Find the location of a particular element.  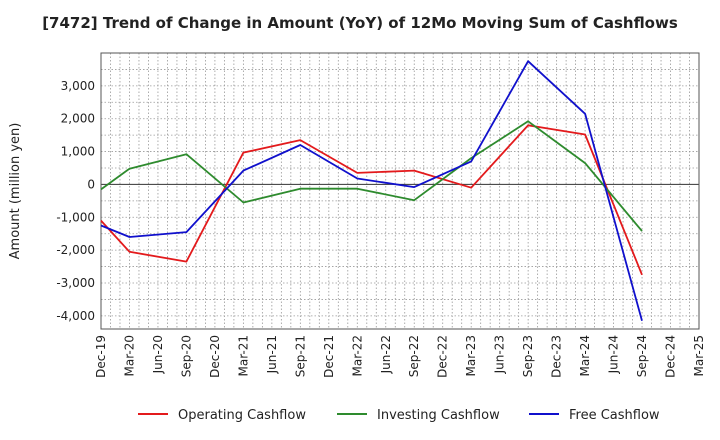

legend-label: Free Cashflow is located at coordinates (614, 415).